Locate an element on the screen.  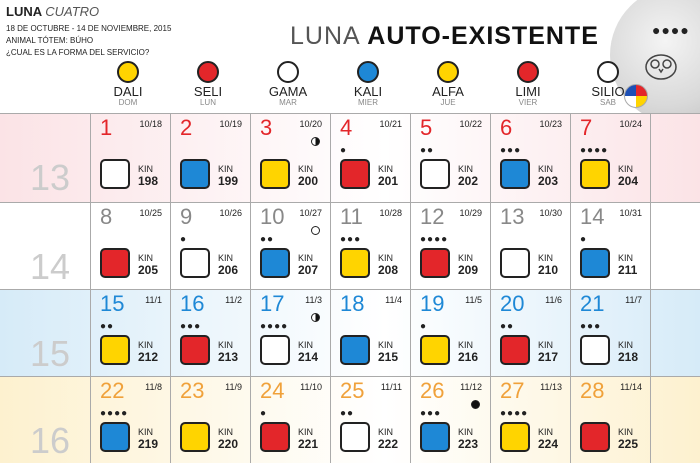
day-cell: 27 11/13 ●●●● KIN 224 is located at coordinates (530, 419).